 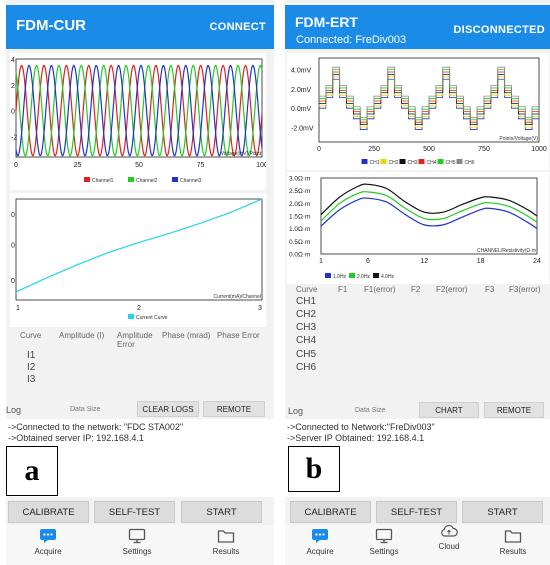 What do you see at coordinates (301, 109) in the screenshot?
I see `y-tick-label: 0.0mV` at bounding box center [301, 109].